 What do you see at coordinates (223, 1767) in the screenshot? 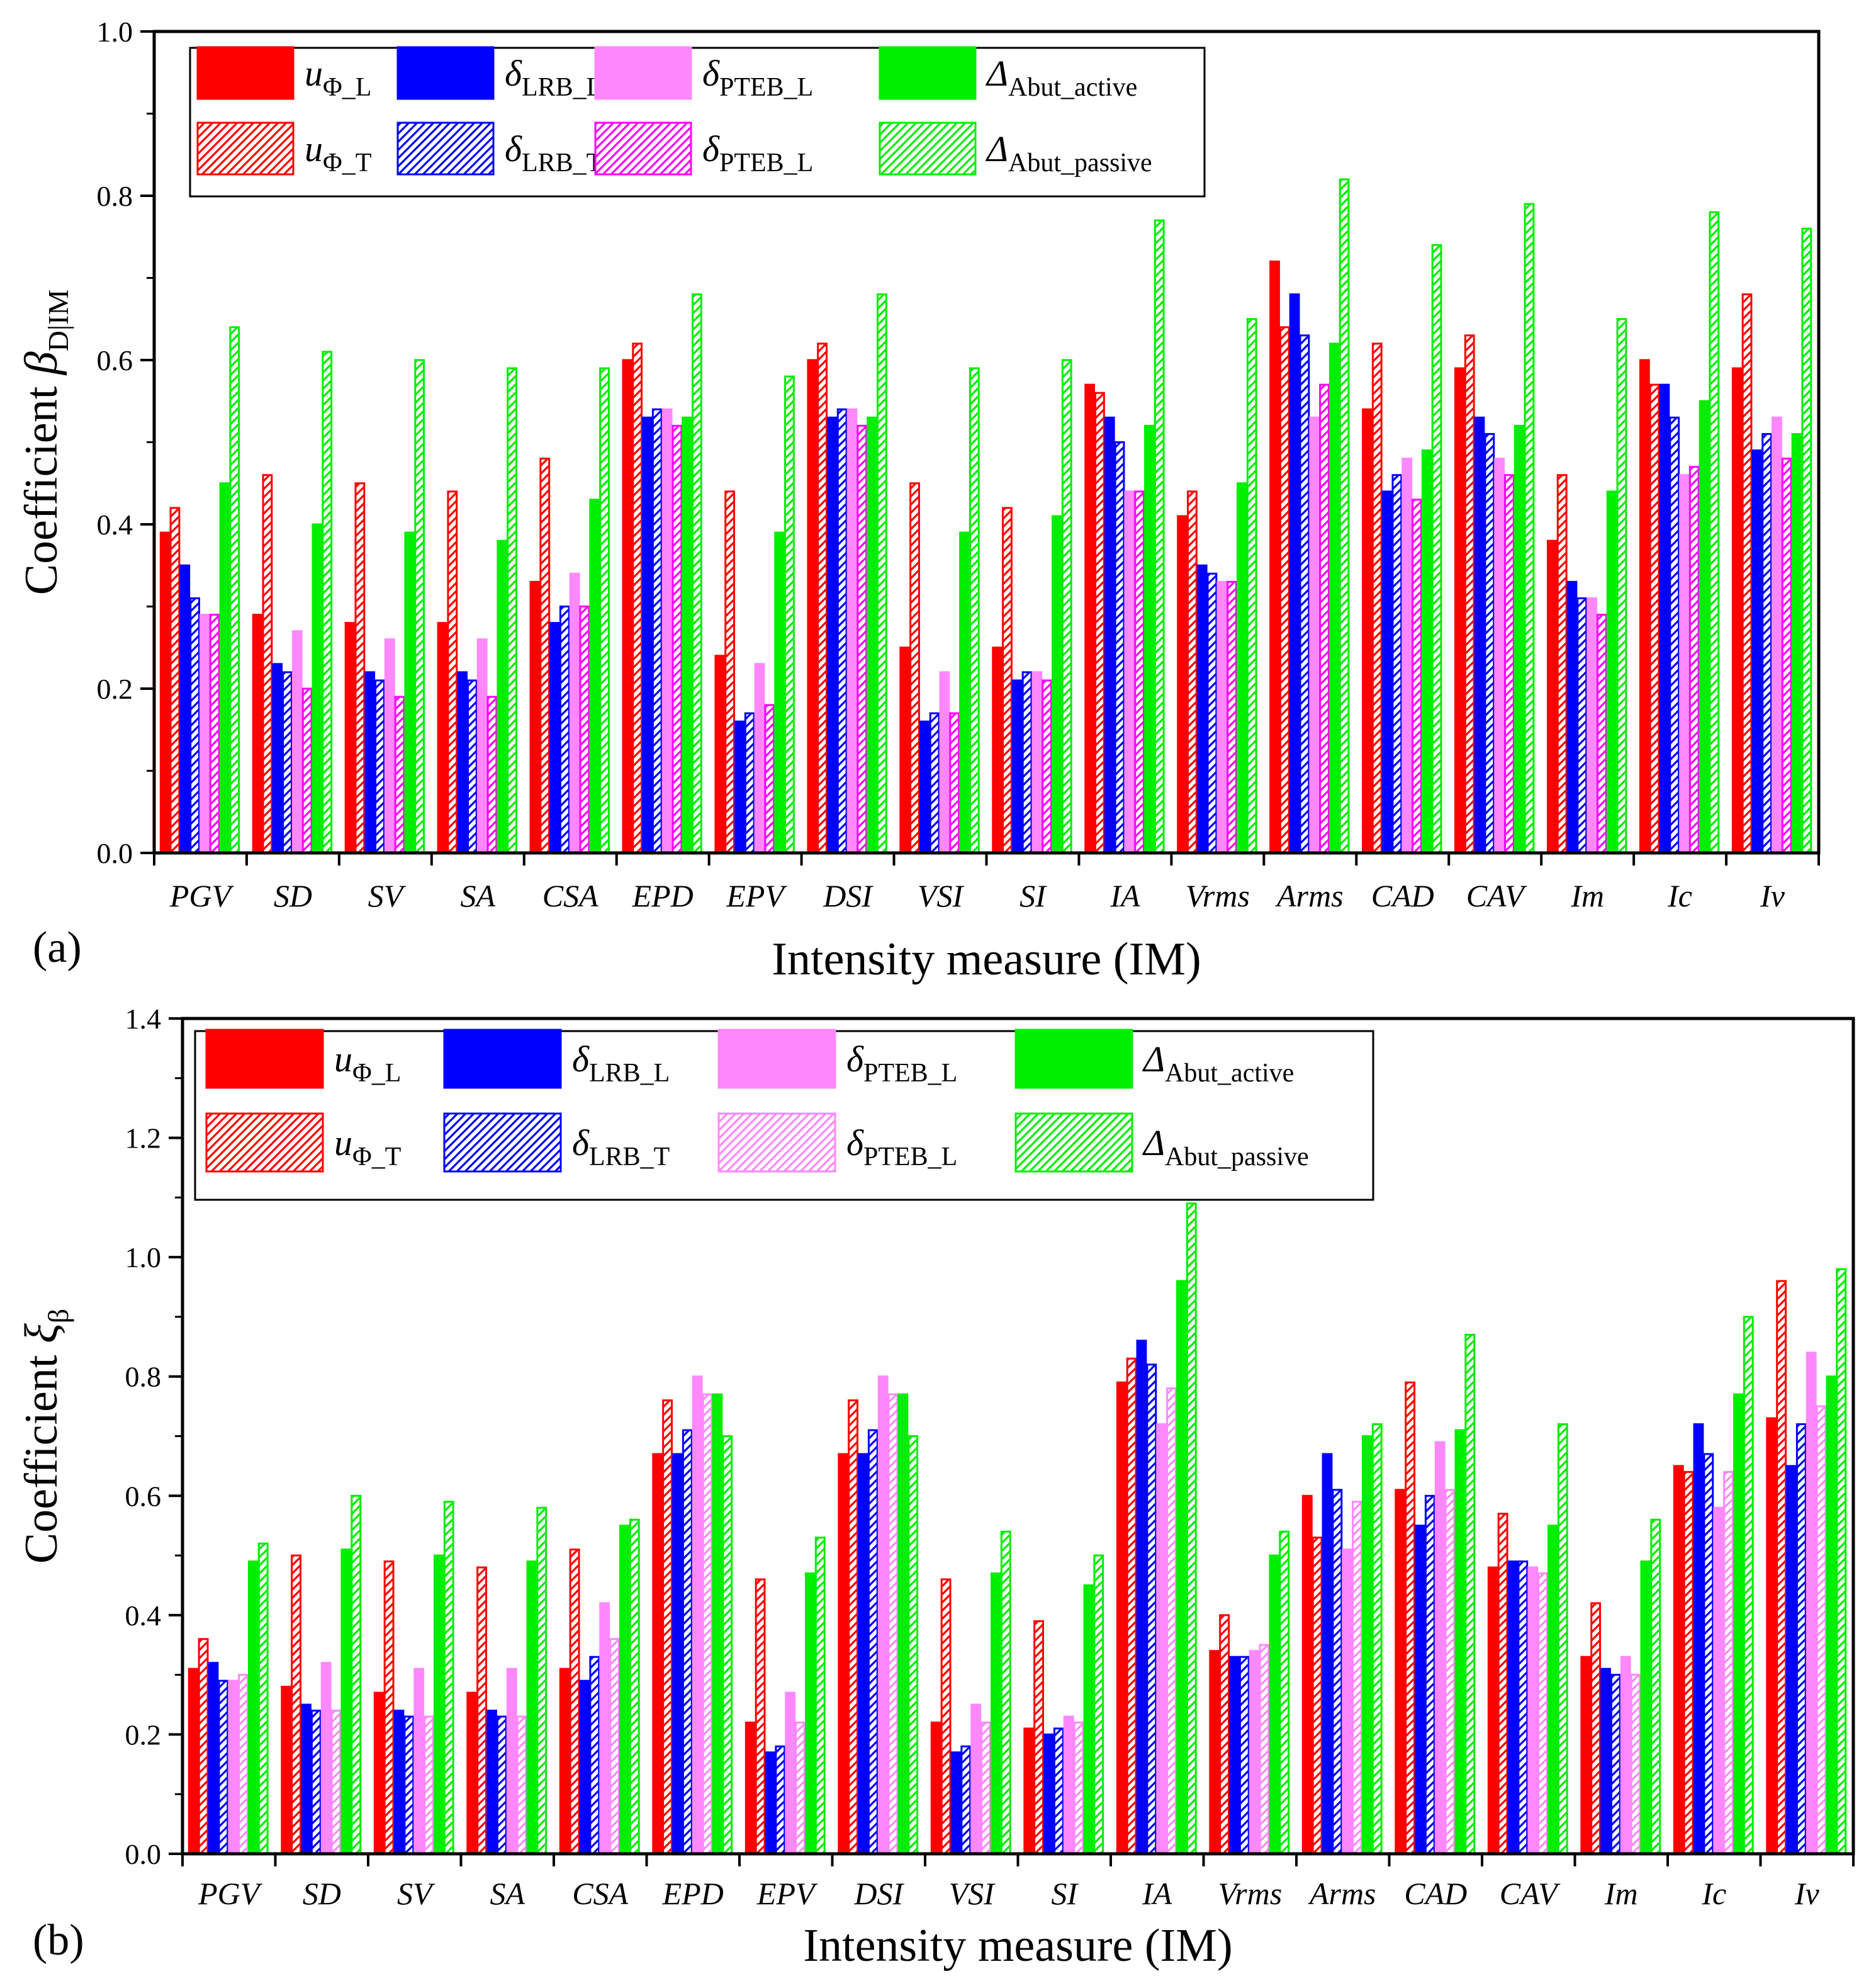
I see `bar-pgv-lrb-t` at bounding box center [223, 1767].